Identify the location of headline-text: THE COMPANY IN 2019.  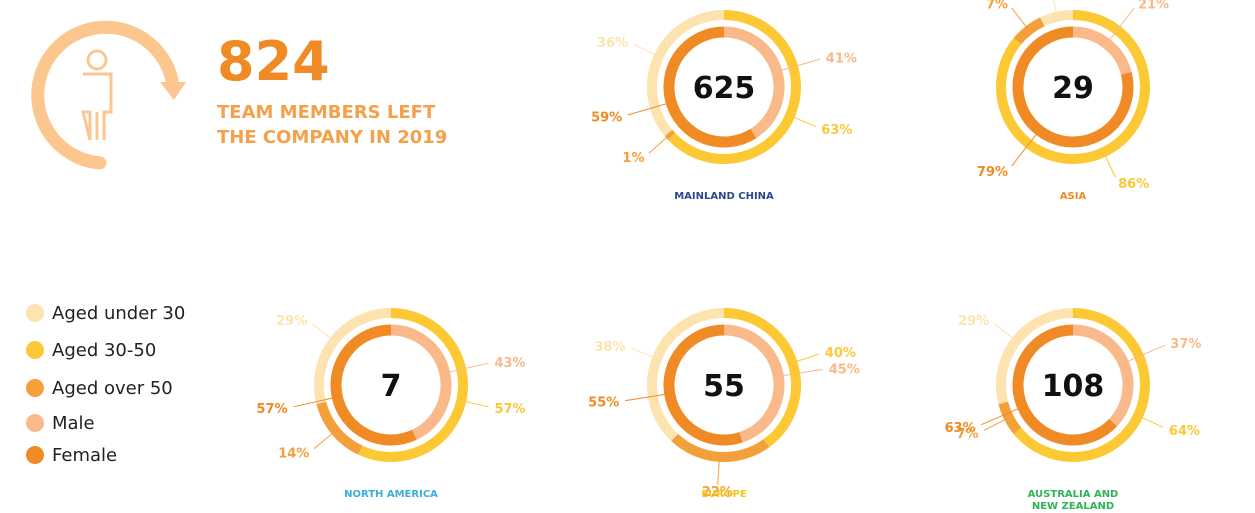
(332, 137).